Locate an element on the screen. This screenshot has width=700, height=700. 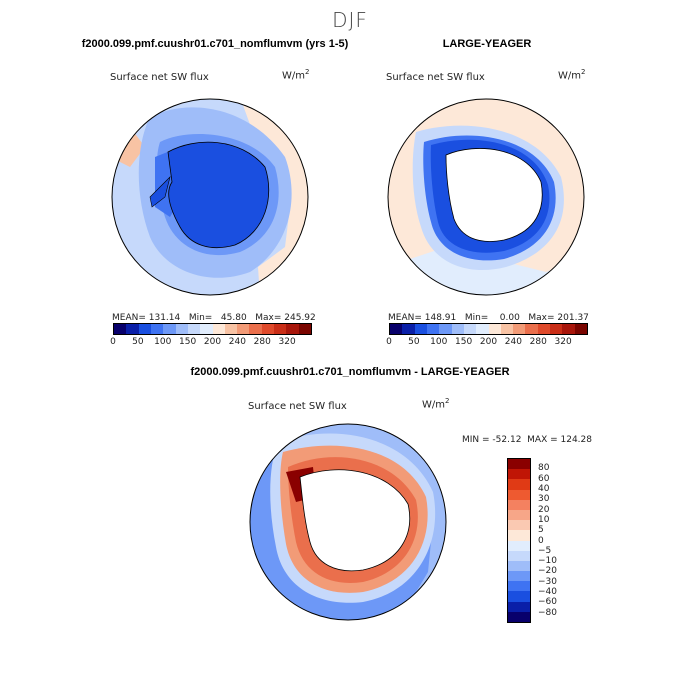
panel2-colorbar is located at coordinates (488, 329).